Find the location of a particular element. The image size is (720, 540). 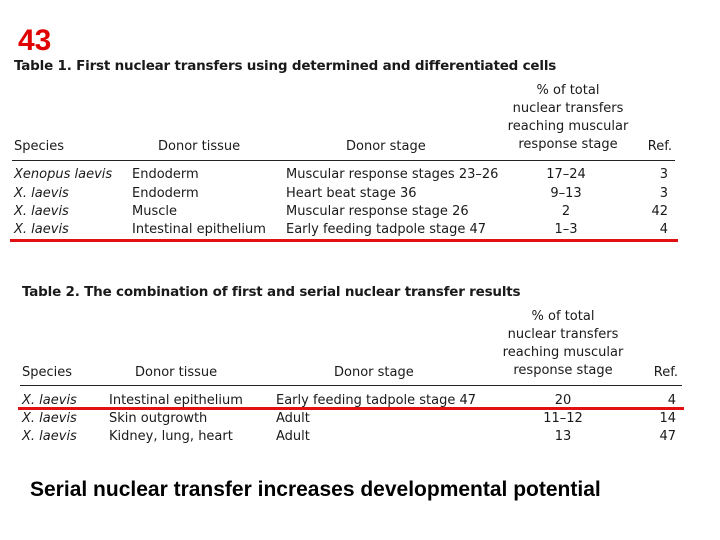

cell-ref: 14 is located at coordinates (667, 418).